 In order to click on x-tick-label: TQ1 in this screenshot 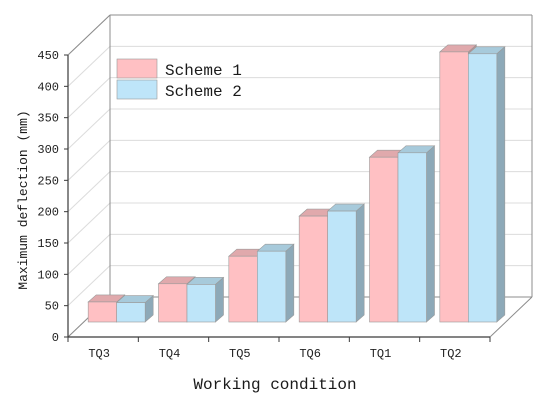, I will do `click(381, 354)`.